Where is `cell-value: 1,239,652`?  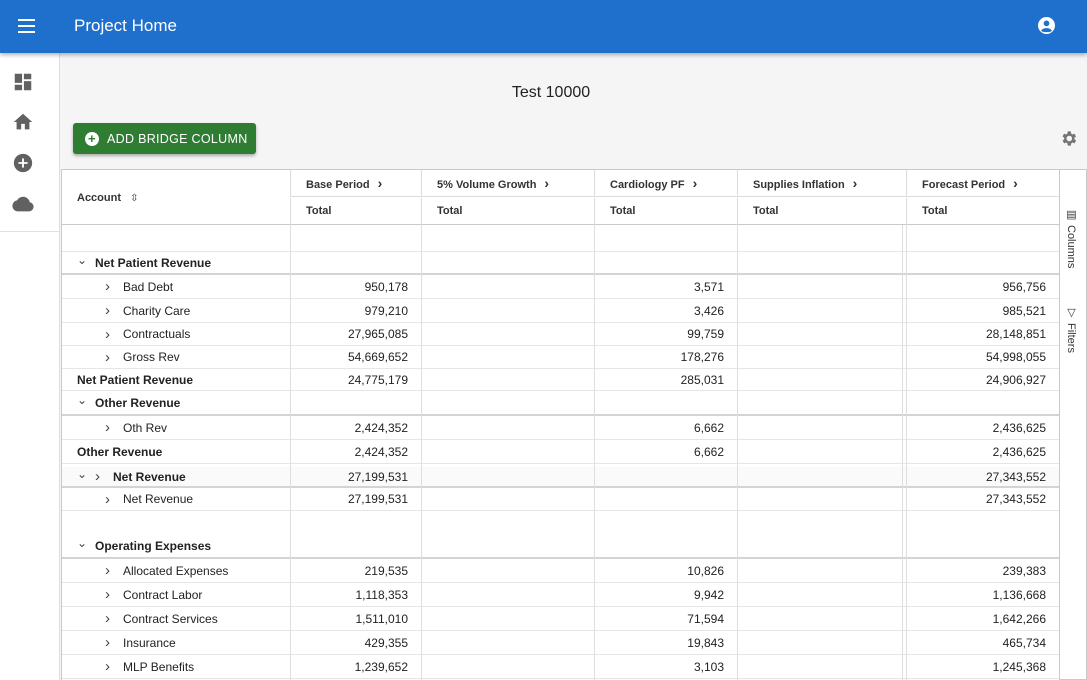 cell-value: 1,239,652 is located at coordinates (381, 666).